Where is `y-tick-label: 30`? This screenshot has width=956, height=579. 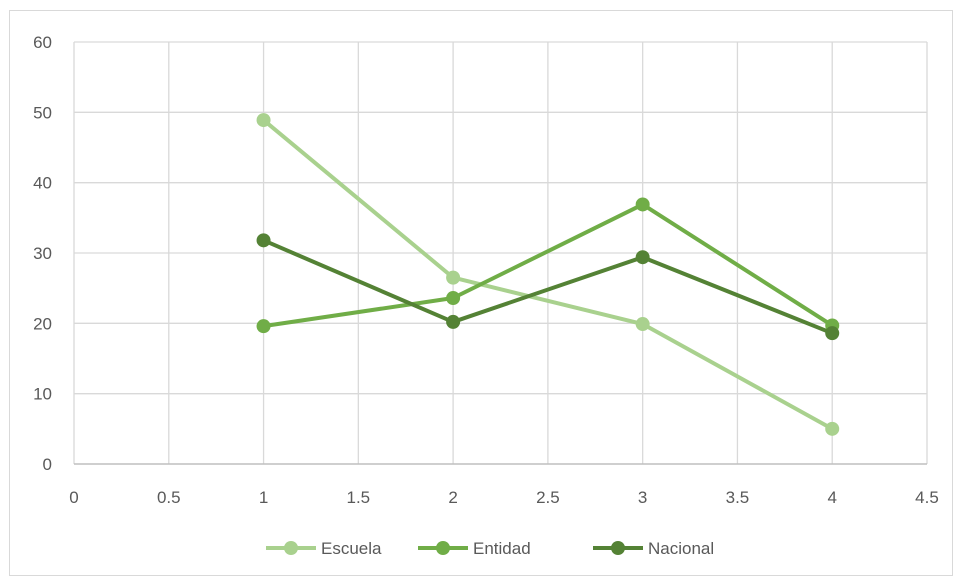 y-tick-label: 30 is located at coordinates (42, 253).